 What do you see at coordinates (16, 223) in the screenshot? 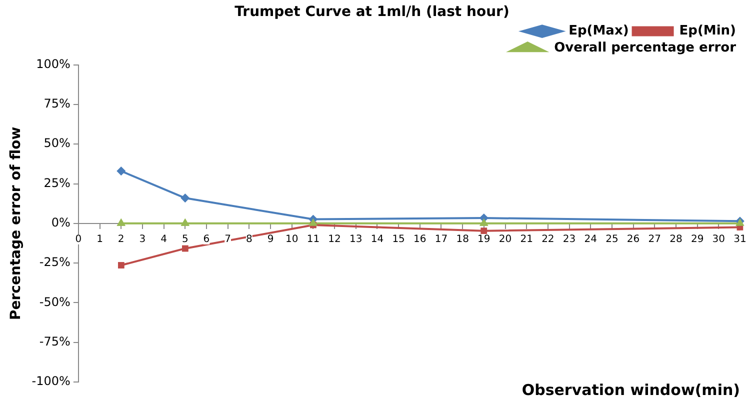
I see `y-axis-title: Percentage error of flow` at bounding box center [16, 223].